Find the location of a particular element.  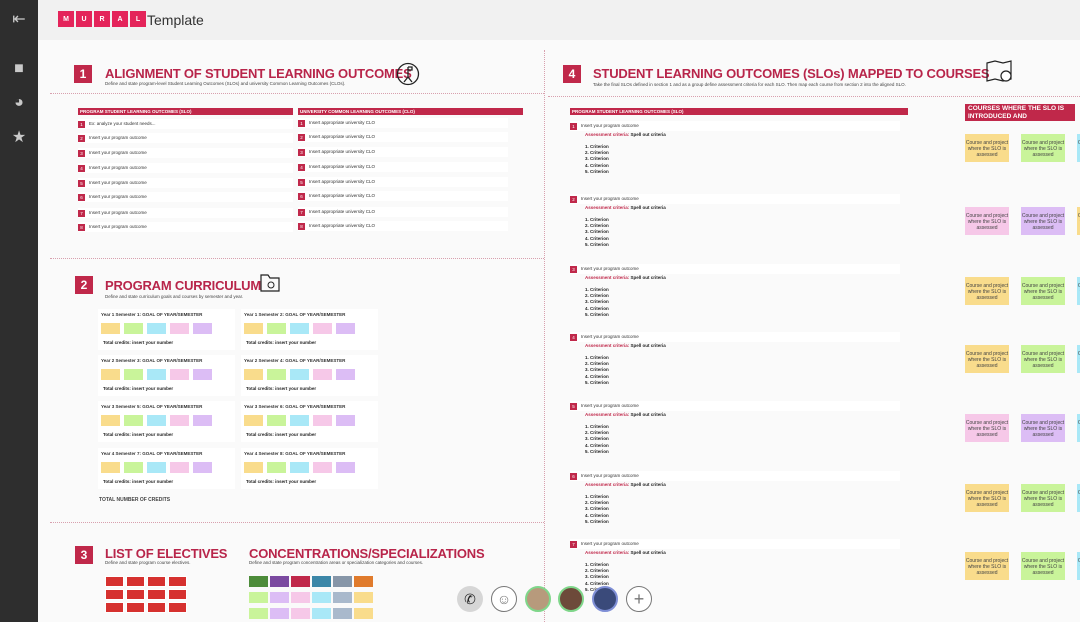

reactions-button: ☺ is located at coordinates (504, 599).